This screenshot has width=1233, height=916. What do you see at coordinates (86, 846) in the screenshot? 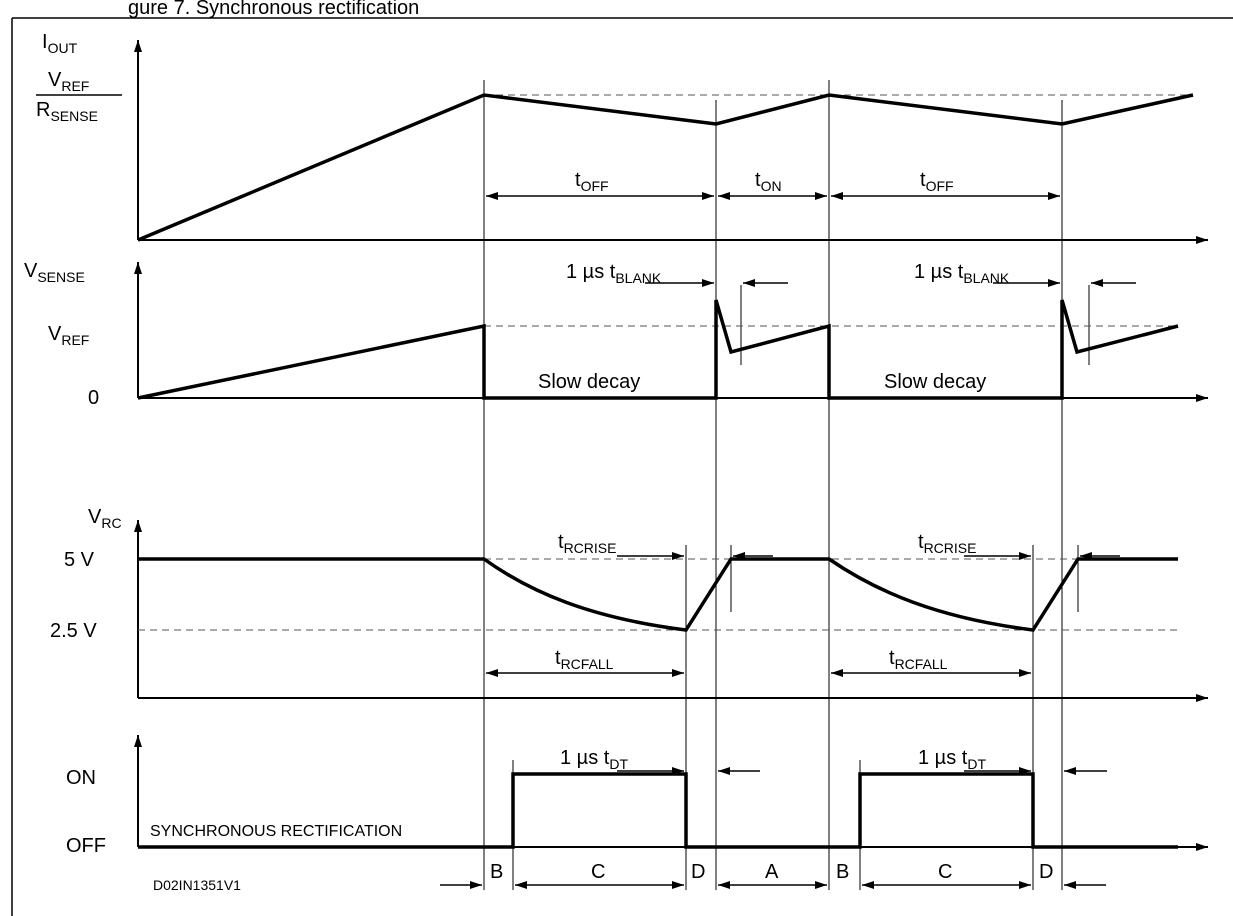
I see `sync-off-label: OFF` at bounding box center [86, 846].